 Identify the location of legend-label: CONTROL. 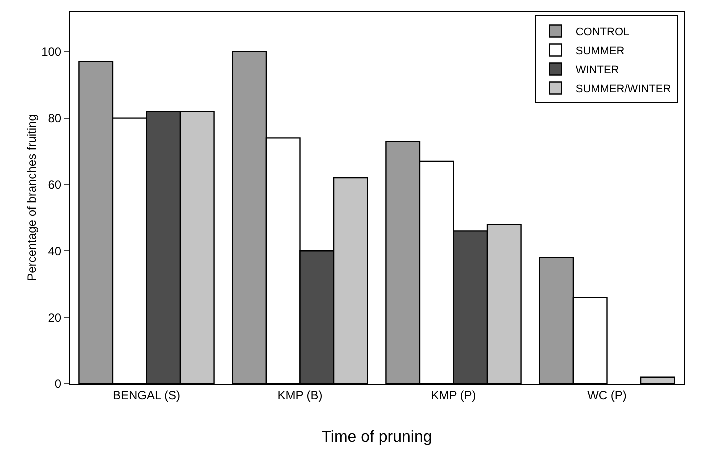
(603, 32).